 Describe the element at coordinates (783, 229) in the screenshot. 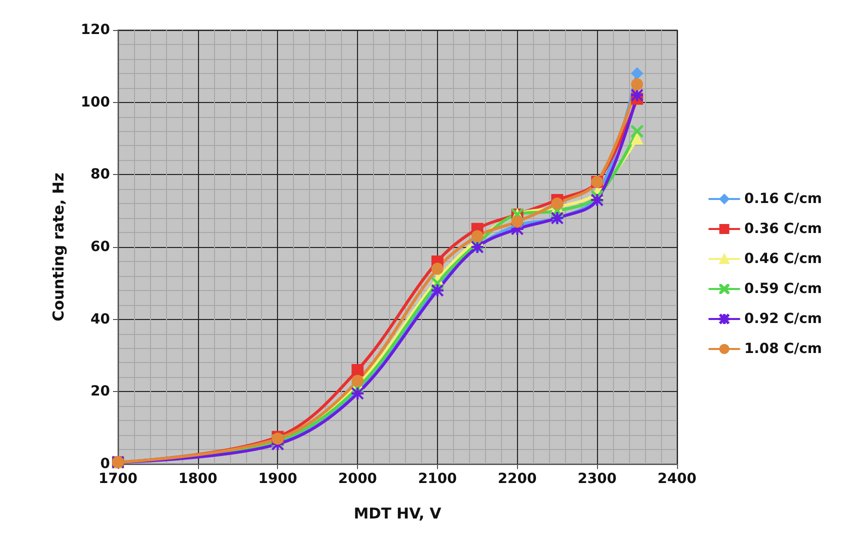

I see `legend-label: 0.36 C/cm` at that location.